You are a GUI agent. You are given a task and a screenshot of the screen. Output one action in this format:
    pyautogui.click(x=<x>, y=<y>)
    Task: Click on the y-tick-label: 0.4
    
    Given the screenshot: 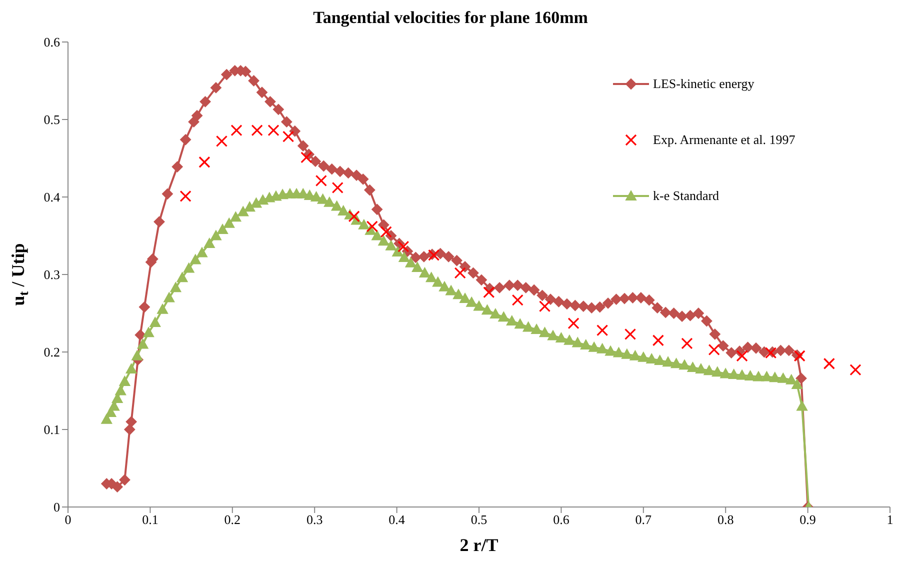 What is the action you would take?
    pyautogui.click(x=52, y=197)
    